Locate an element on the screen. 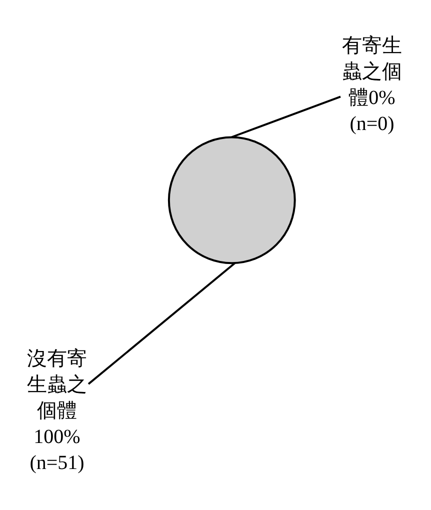 The height and width of the screenshot is (510, 431). data-label: 100% (n=51) is located at coordinates (57, 450).